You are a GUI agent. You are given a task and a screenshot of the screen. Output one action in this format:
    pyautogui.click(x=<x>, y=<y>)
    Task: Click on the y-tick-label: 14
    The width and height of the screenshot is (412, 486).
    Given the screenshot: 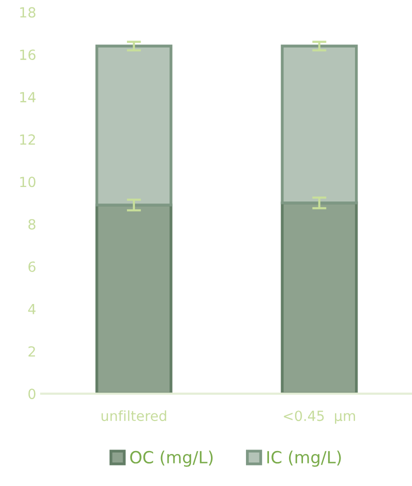 What is the action you would take?
    pyautogui.click(x=28, y=97)
    